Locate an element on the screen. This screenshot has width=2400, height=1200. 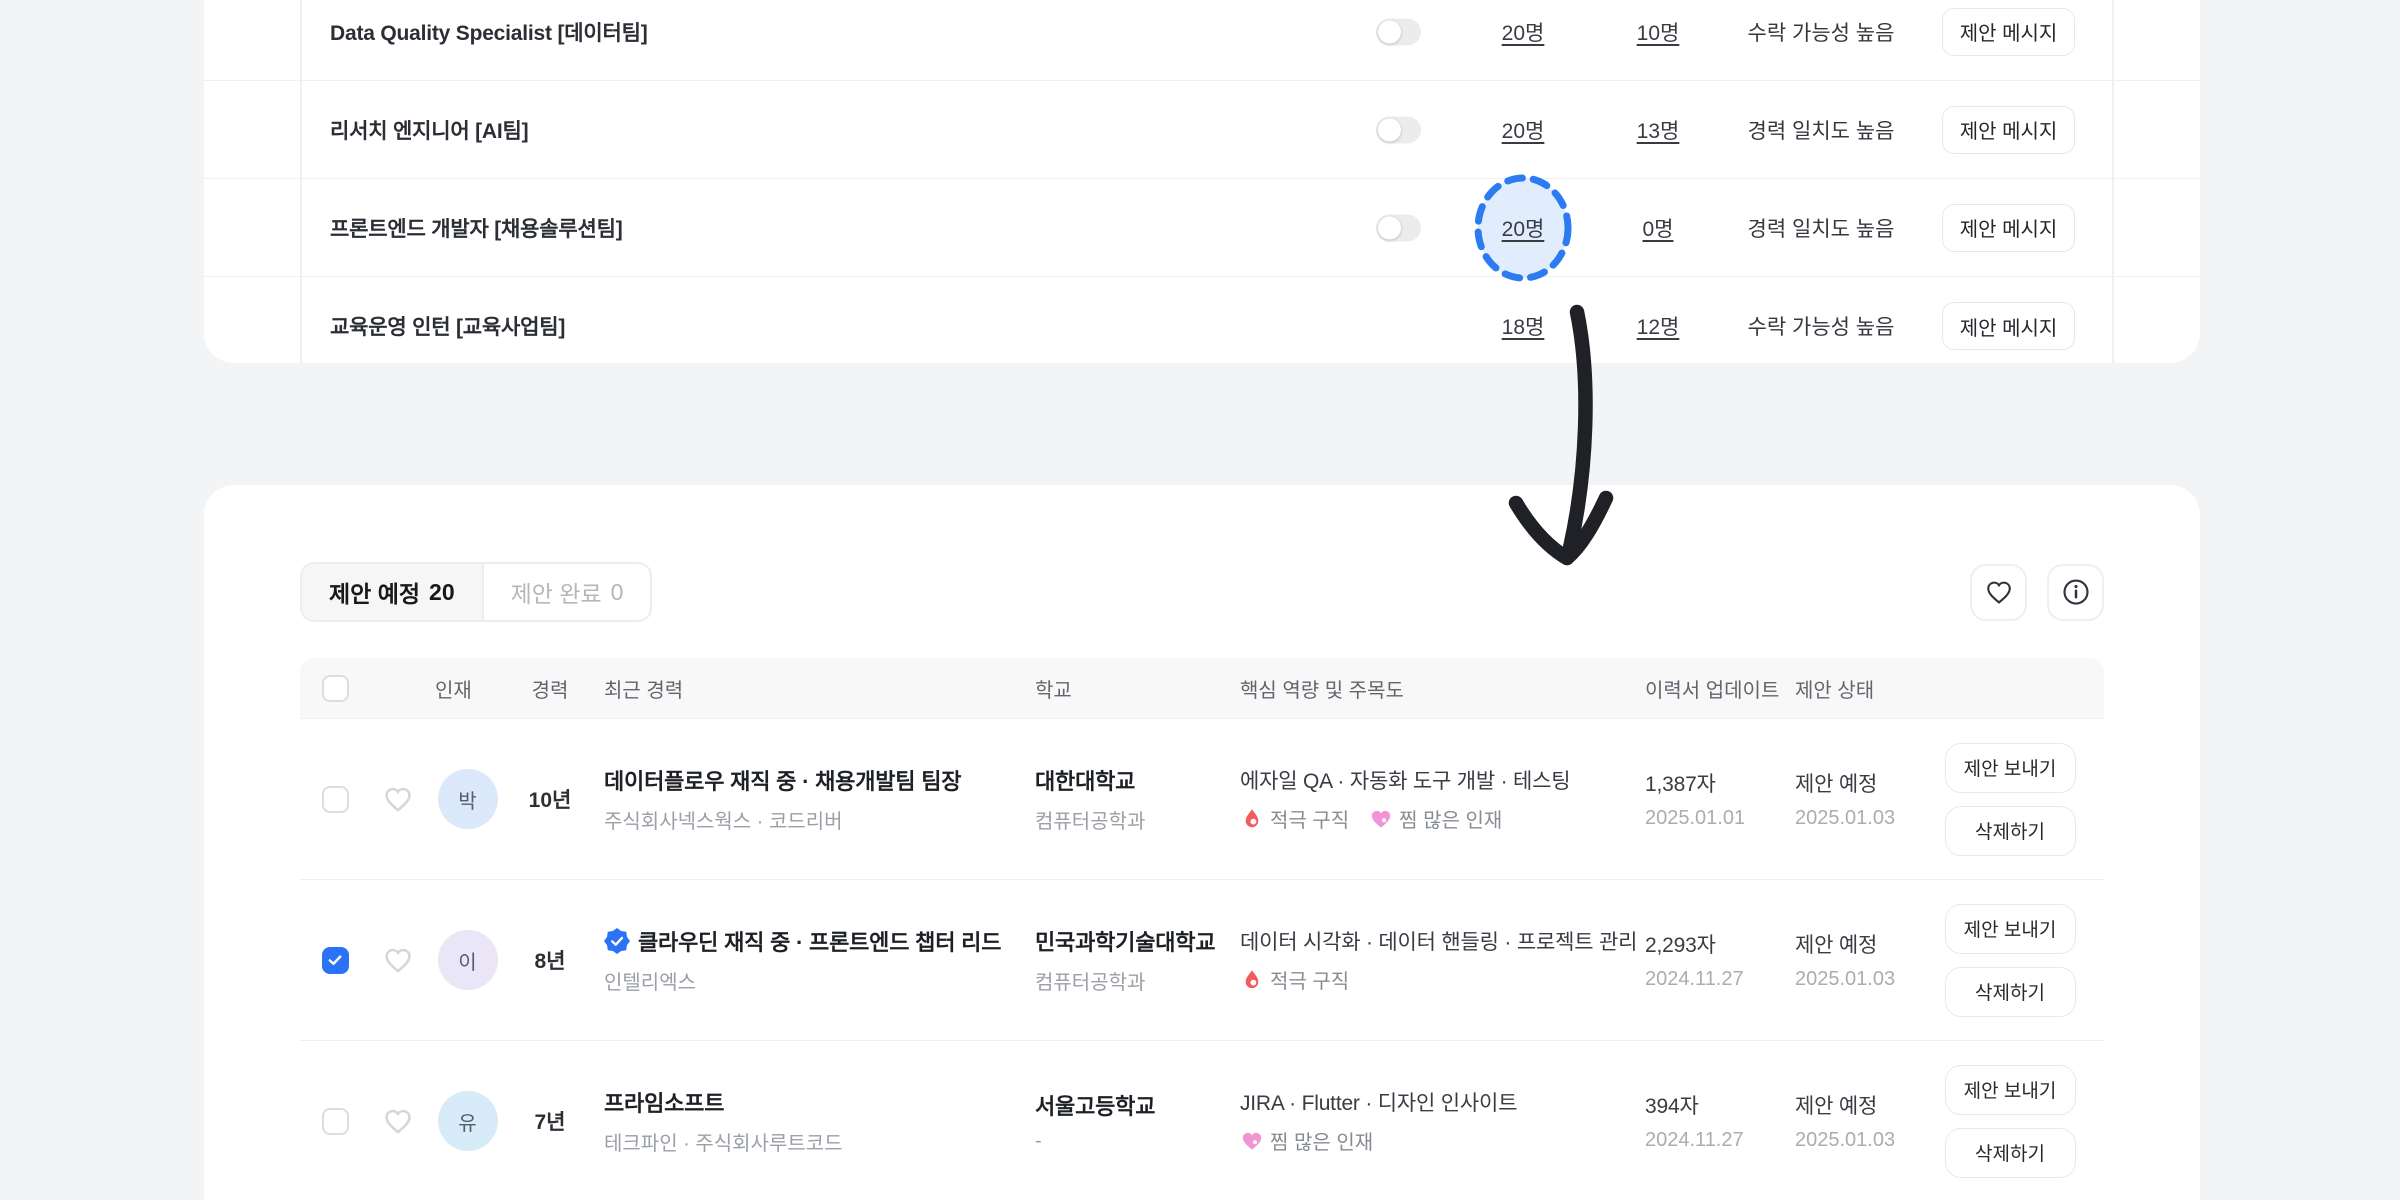
skills-summary: 에자일 QA · 자동화 도구 개발 · 테스팅 is located at coordinates (1405, 781).